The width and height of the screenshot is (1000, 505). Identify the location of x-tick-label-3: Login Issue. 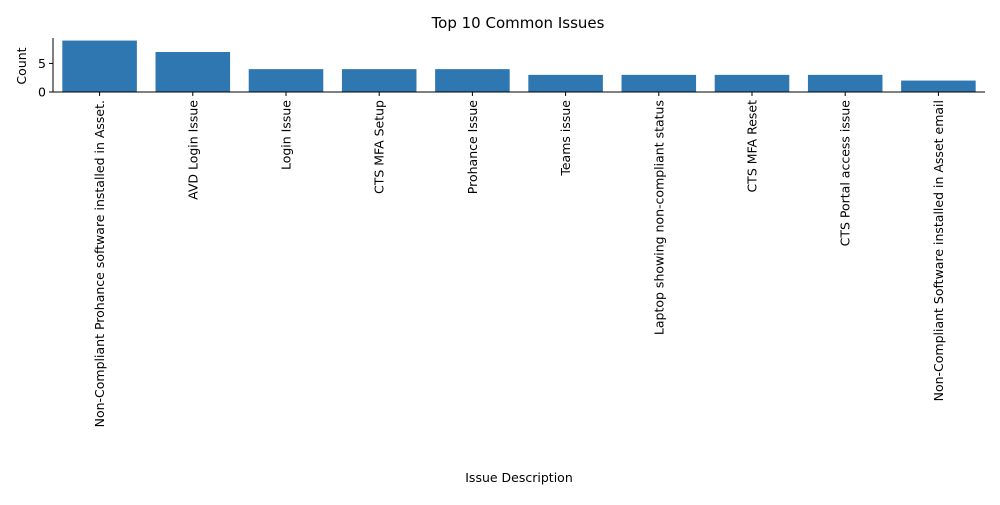
(286, 135).